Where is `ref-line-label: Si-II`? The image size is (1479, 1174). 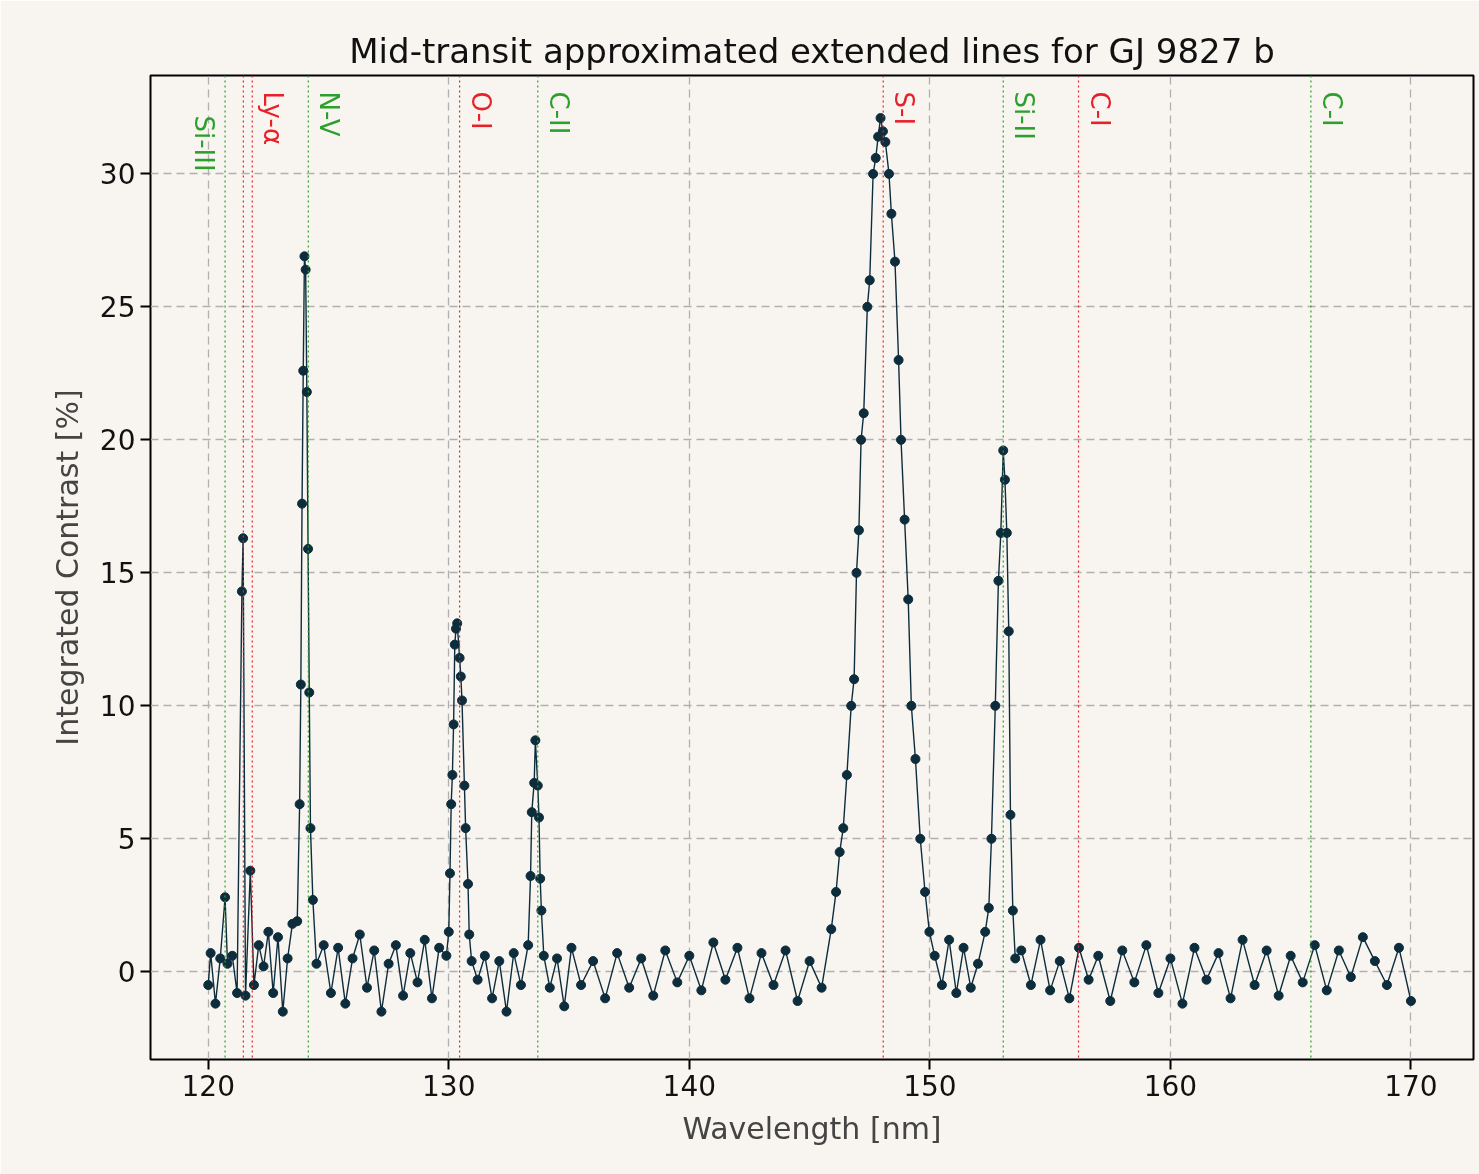
ref-line-label: Si-II is located at coordinates (1024, 115).